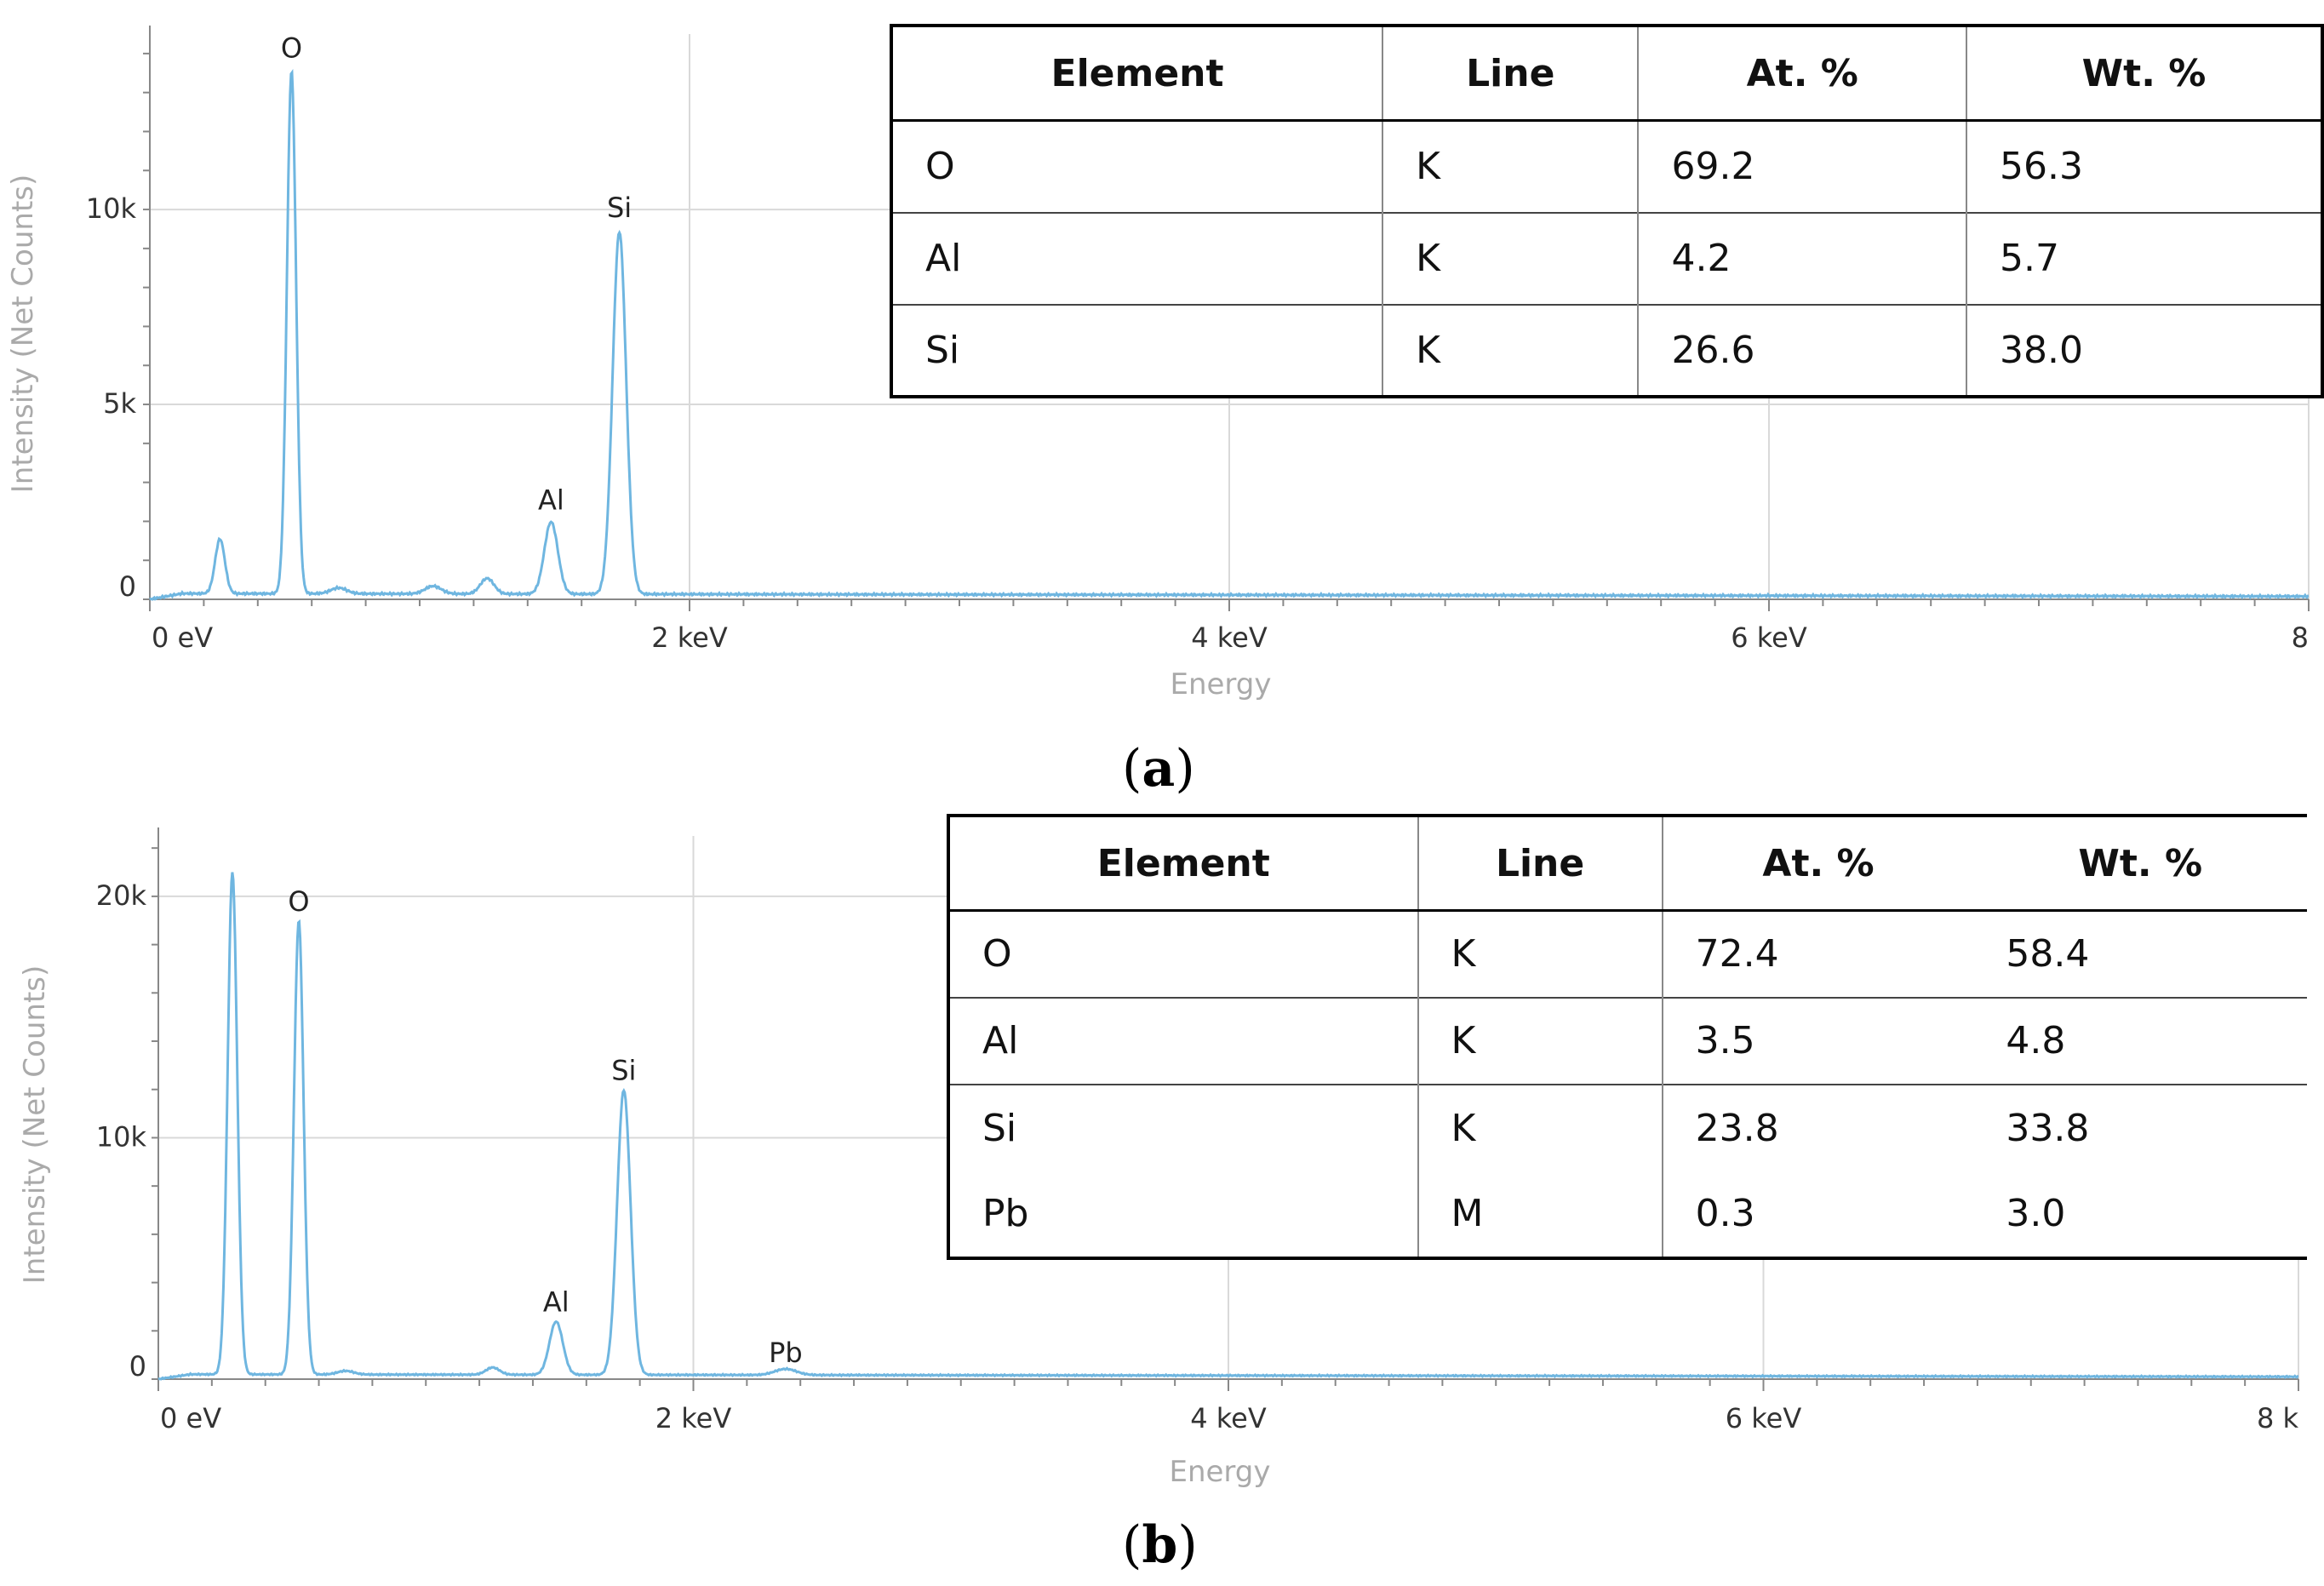 The width and height of the screenshot is (2324, 1586). I want to click on cell-at-percent: 0.3, so click(1817, 1214).